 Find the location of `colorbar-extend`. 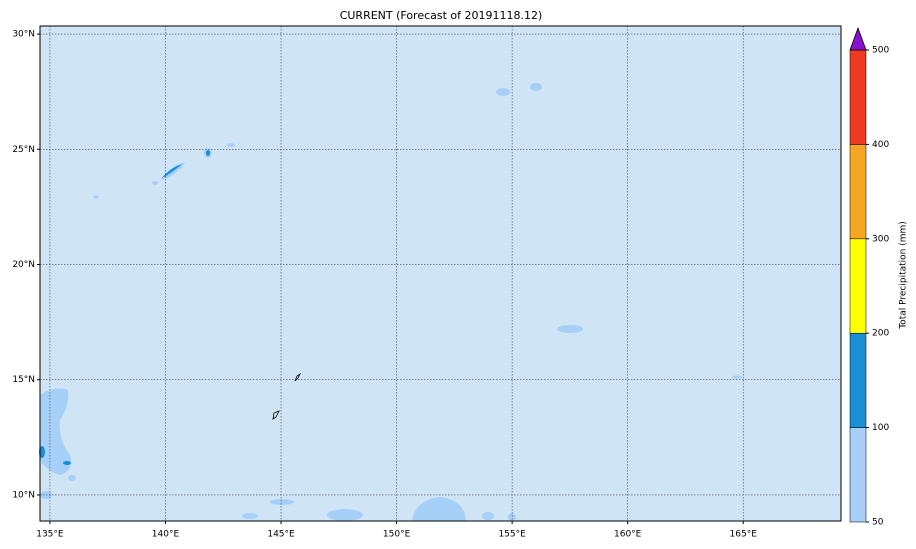

colorbar-extend is located at coordinates (858, 38).